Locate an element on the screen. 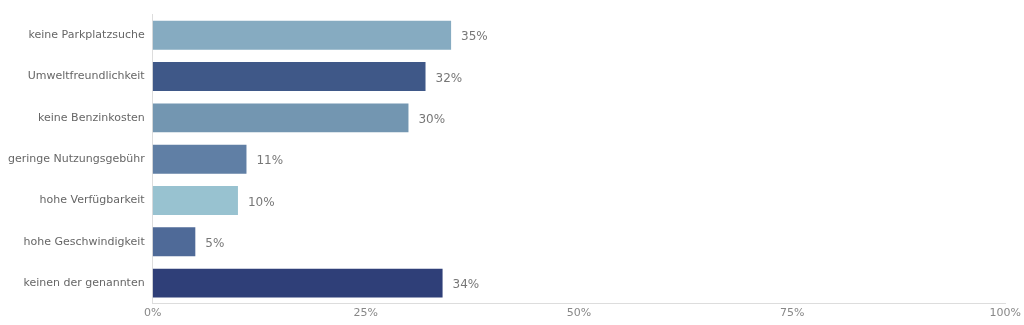 The image size is (1024, 325). y-tick-label: keine Parkplatzsuche is located at coordinates (86, 35).